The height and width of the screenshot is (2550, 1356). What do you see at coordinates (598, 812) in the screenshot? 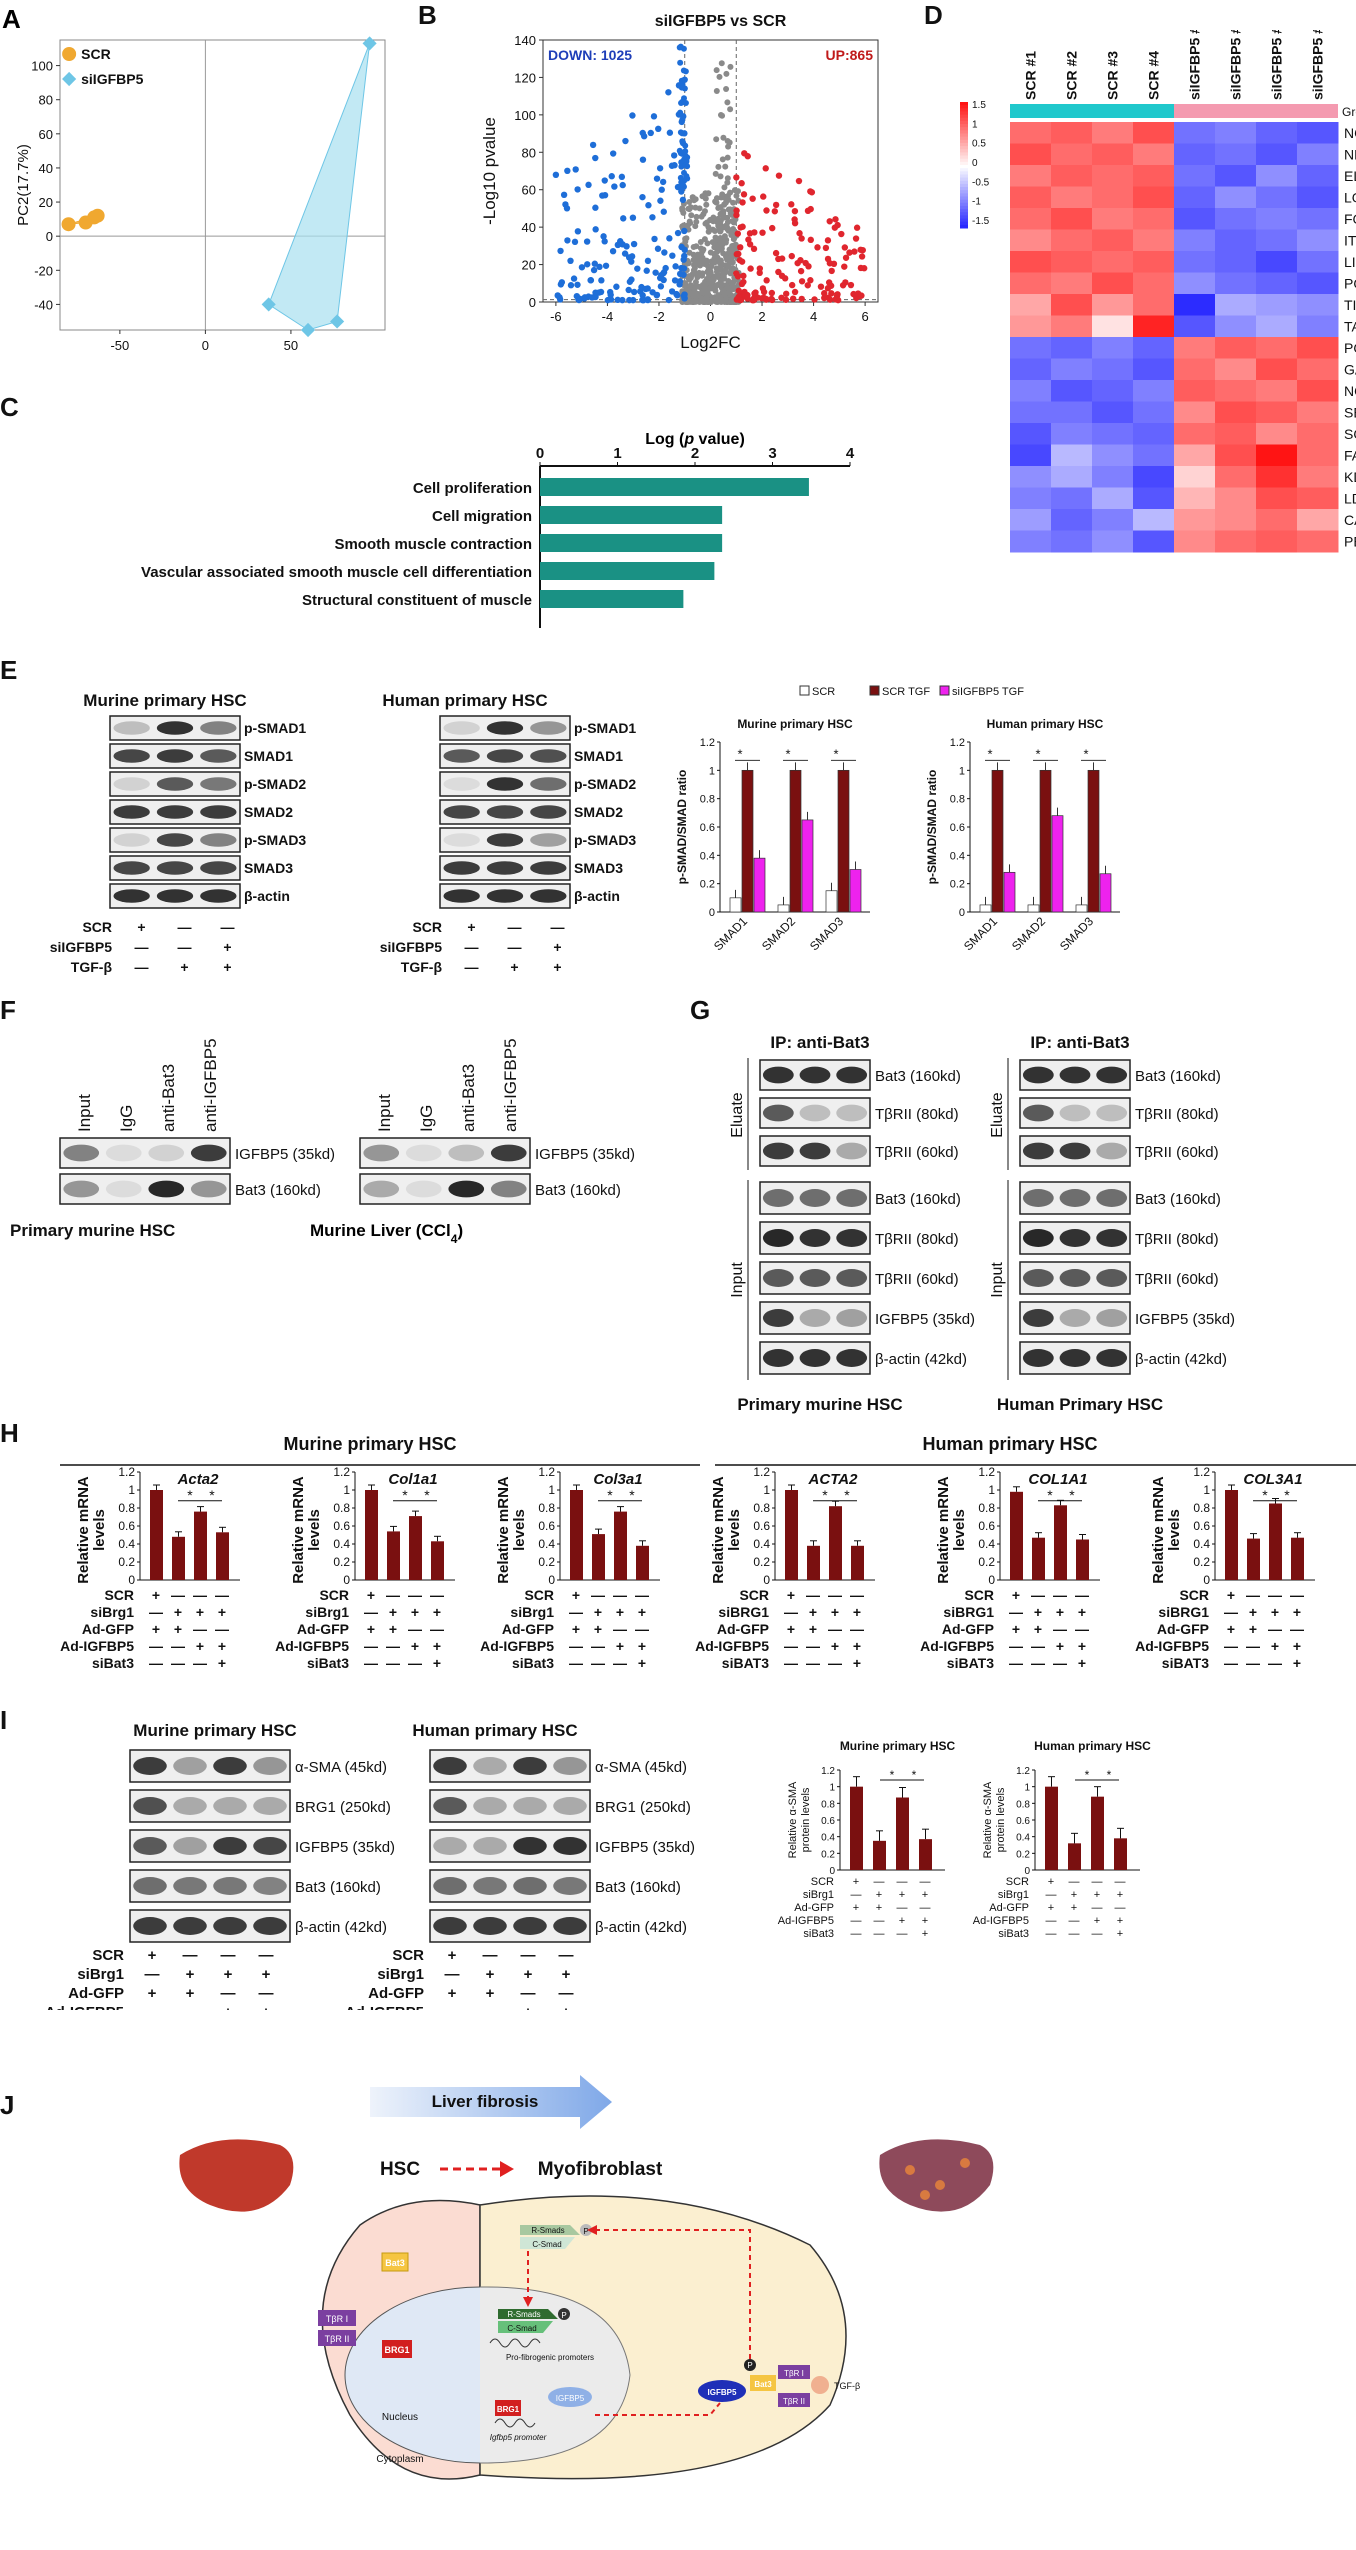
I see `band-label: SMAD2` at bounding box center [598, 812].